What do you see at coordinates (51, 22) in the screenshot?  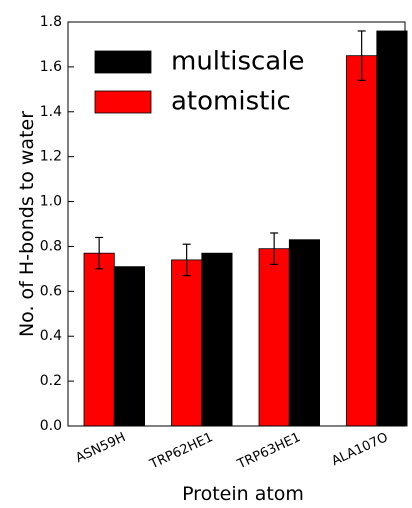 I see `y-tick-label: 1.8` at bounding box center [51, 22].